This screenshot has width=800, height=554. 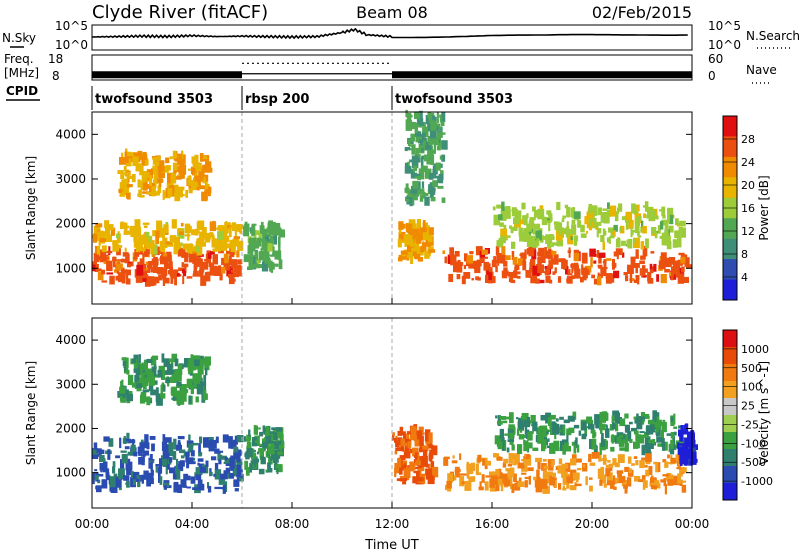 What do you see at coordinates (19, 38) in the screenshot?
I see `nsky-label: N.Sky` at bounding box center [19, 38].